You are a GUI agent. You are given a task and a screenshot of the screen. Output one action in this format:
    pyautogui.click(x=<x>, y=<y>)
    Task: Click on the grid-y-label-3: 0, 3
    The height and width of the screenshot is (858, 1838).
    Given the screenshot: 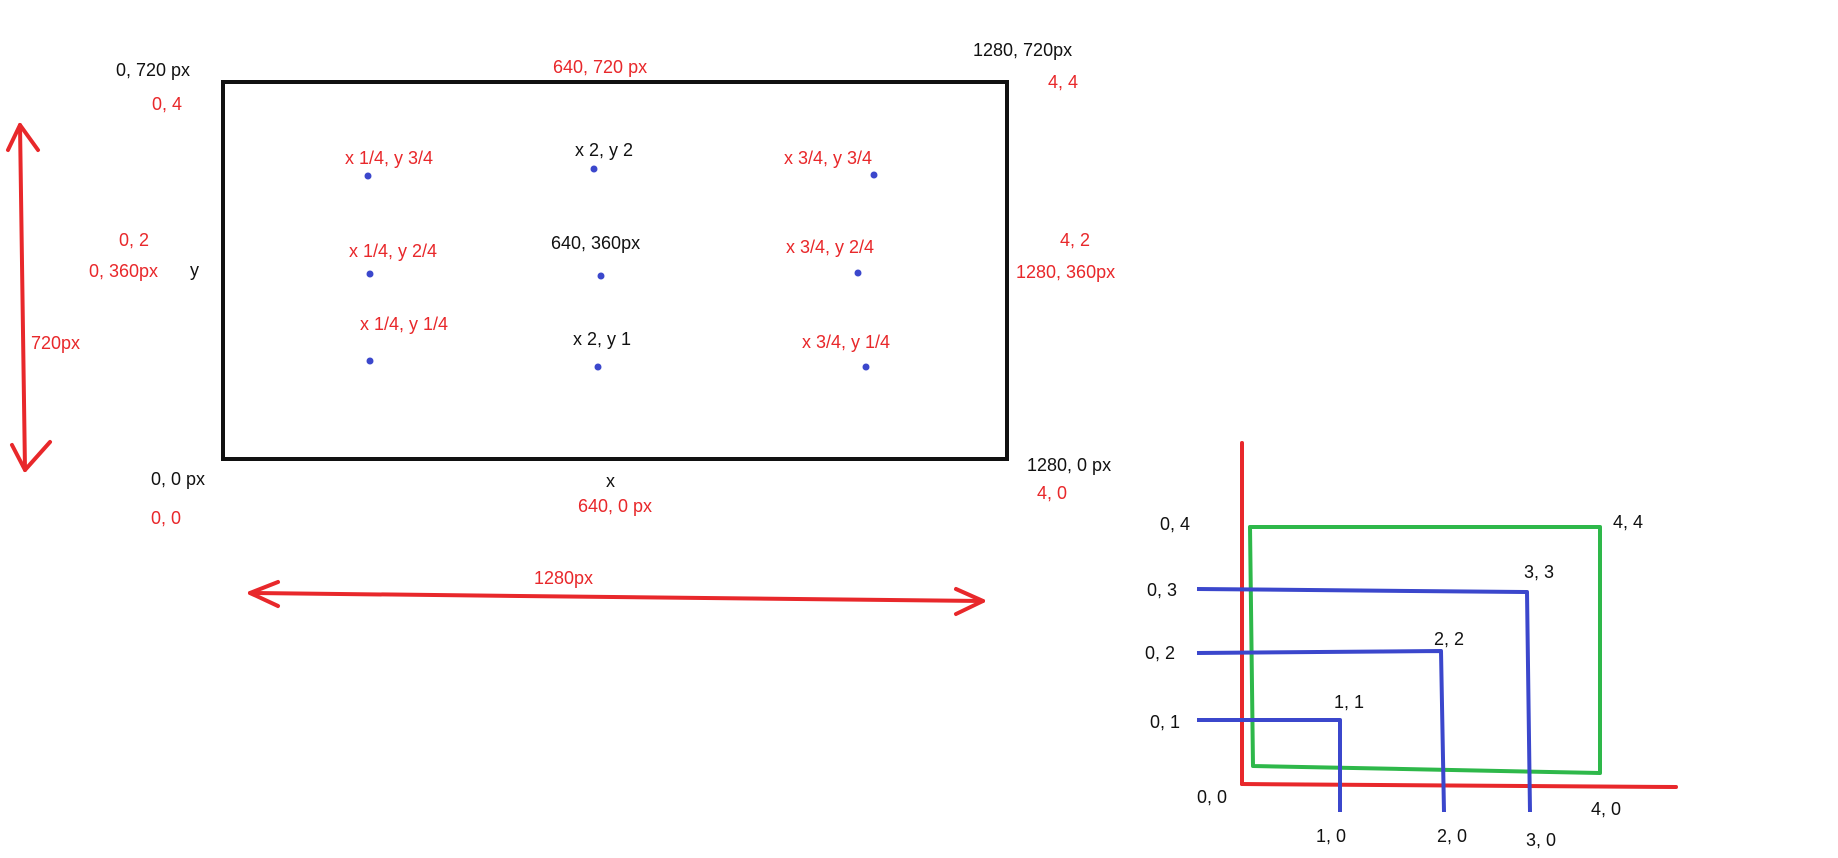 What is the action you would take?
    pyautogui.click(x=1162, y=590)
    